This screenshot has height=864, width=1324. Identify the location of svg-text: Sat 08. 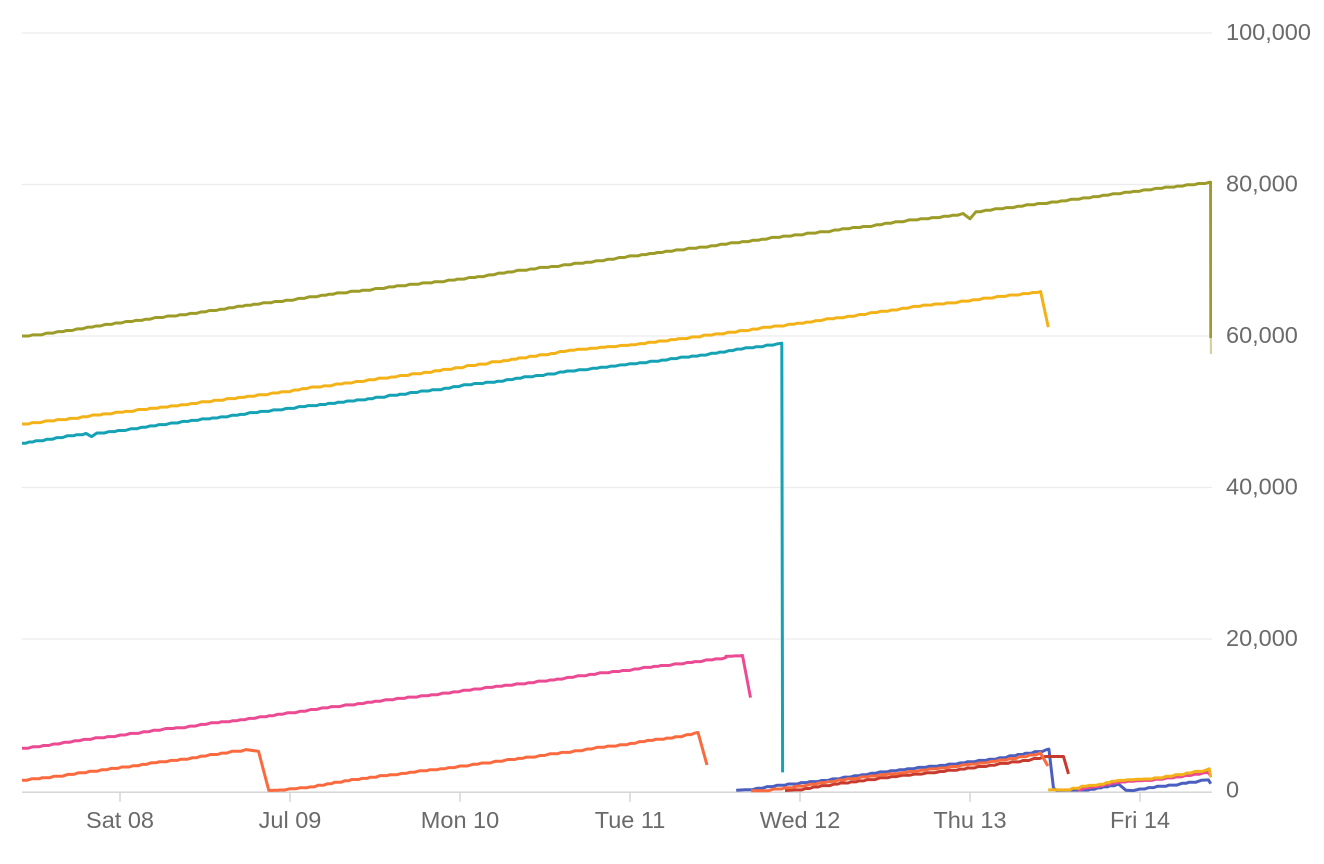
(120, 820).